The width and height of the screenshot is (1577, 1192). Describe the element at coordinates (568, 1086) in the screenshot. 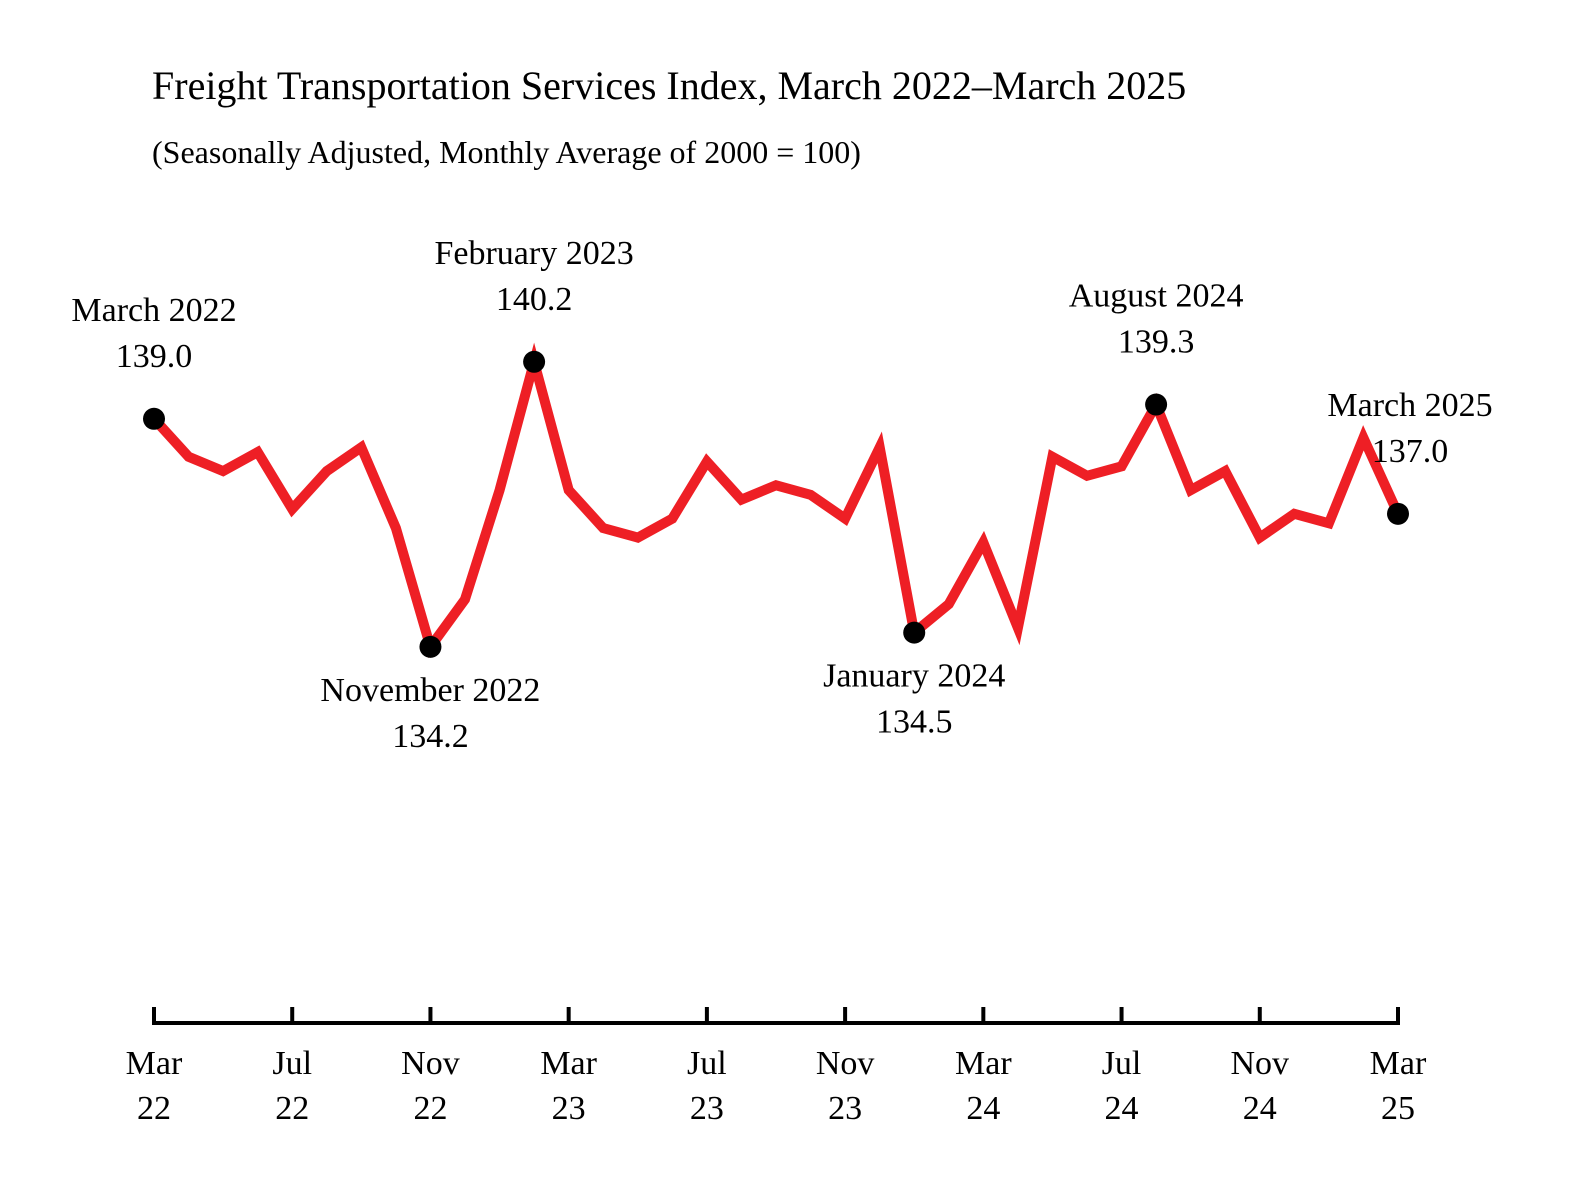

I see `x-tick-label: Mar 23` at that location.